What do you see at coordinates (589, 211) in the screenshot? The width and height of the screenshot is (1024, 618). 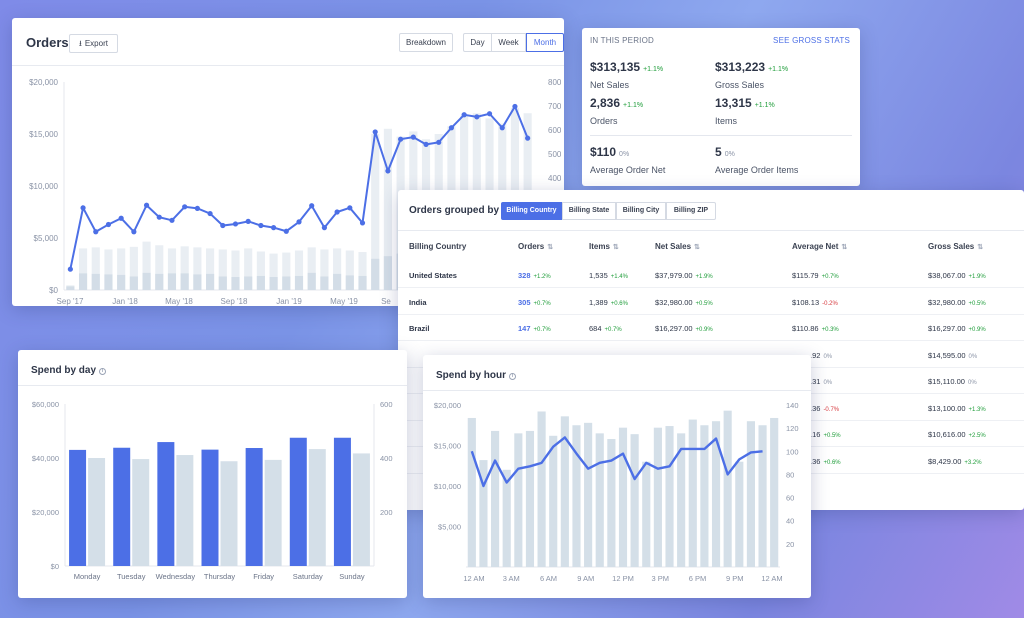 I see `tab-billing-state: Billing State` at bounding box center [589, 211].